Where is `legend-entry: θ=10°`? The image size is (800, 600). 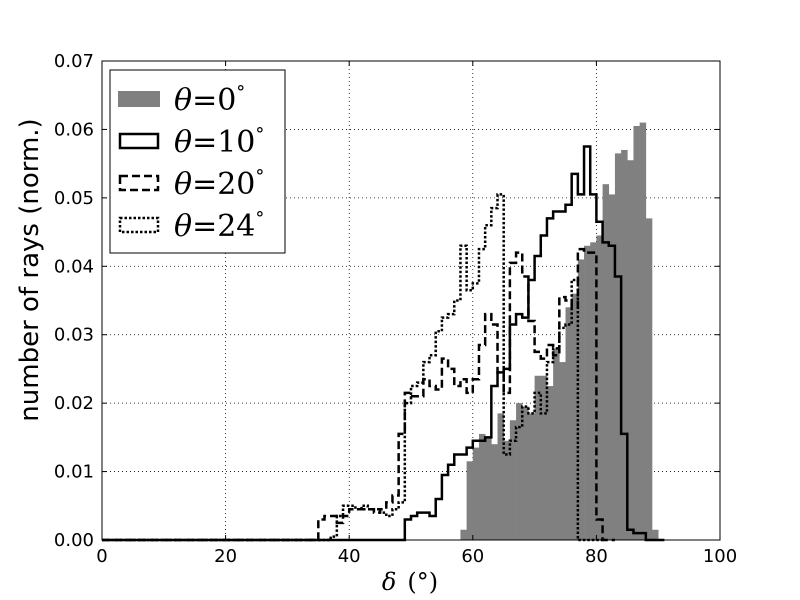
legend-entry: θ=10° is located at coordinates (191, 142).